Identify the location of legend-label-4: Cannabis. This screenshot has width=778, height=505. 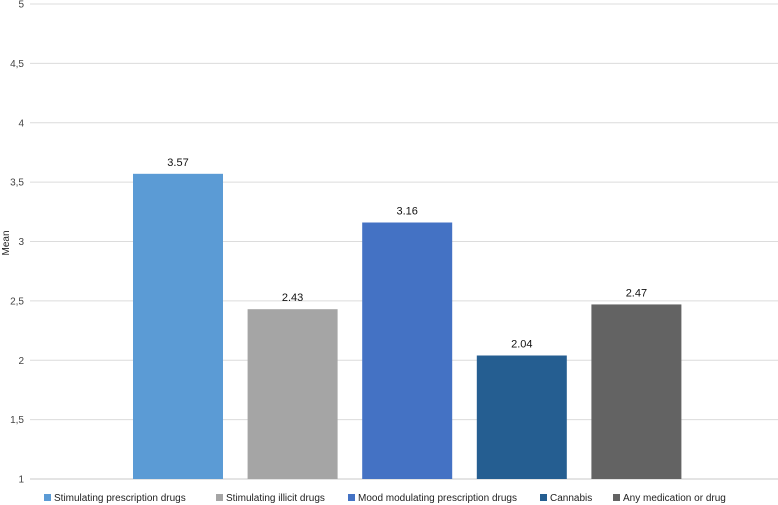
(571, 498).